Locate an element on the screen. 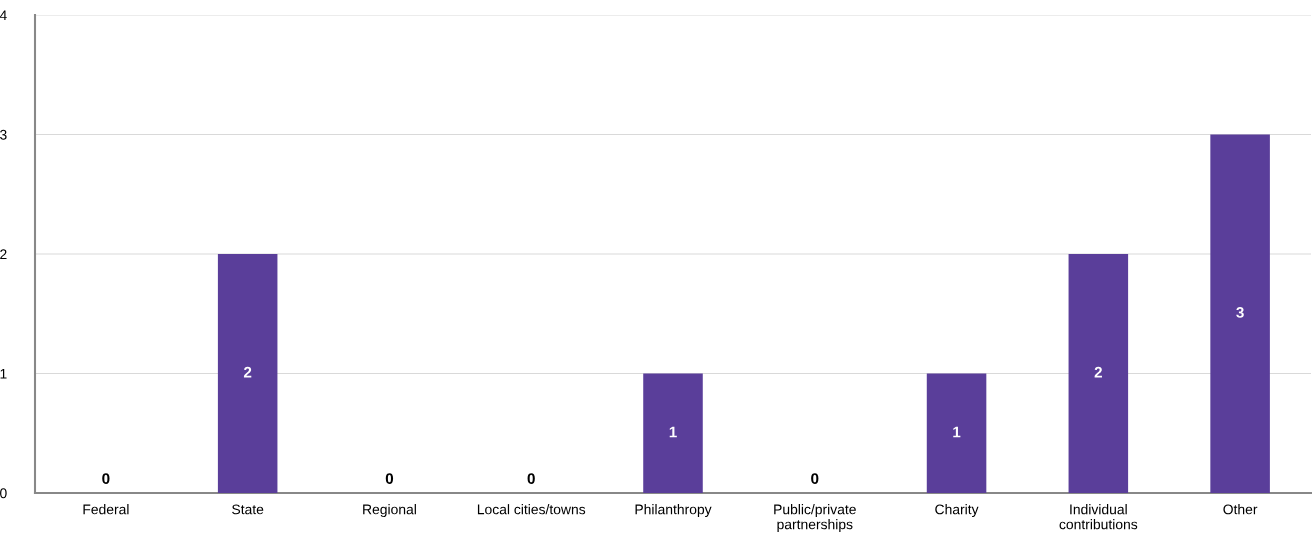 Image resolution: width=1312 pixels, height=546 pixels. y-tick-label: 3 is located at coordinates (3, 134).